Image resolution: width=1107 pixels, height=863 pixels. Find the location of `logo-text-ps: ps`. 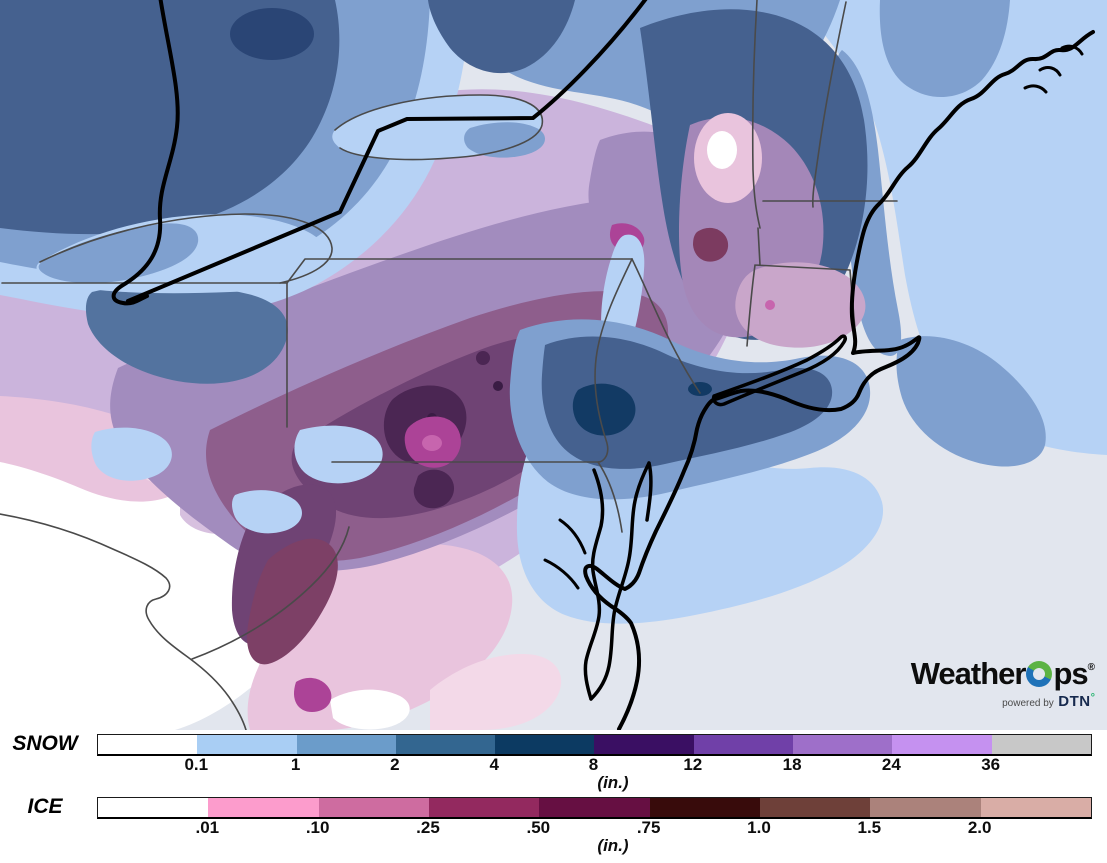

logo-text-ps: ps is located at coordinates (1070, 673).